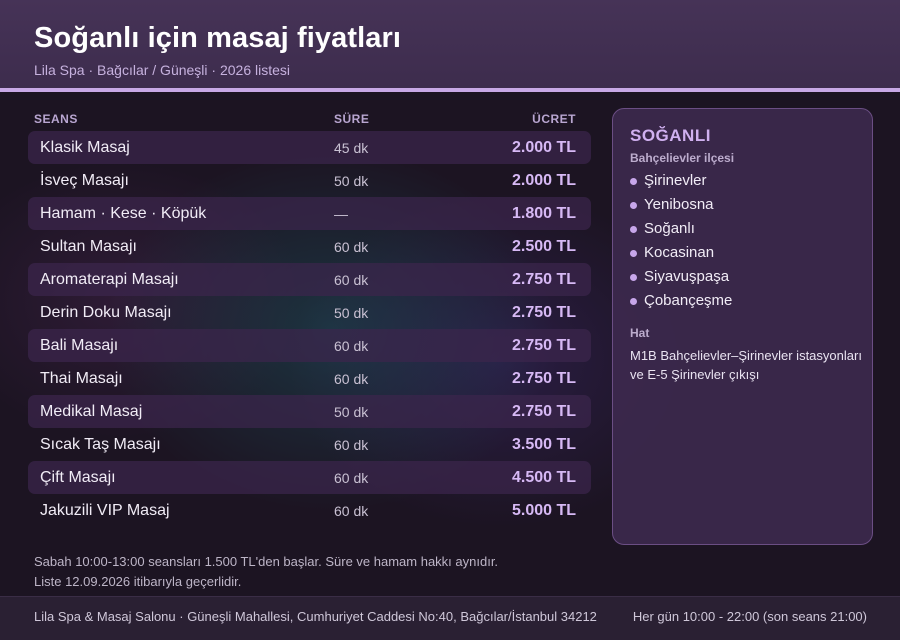 This screenshot has width=900, height=640. What do you see at coordinates (109, 279) in the screenshot?
I see `session-name: Aromaterapi Masajı` at bounding box center [109, 279].